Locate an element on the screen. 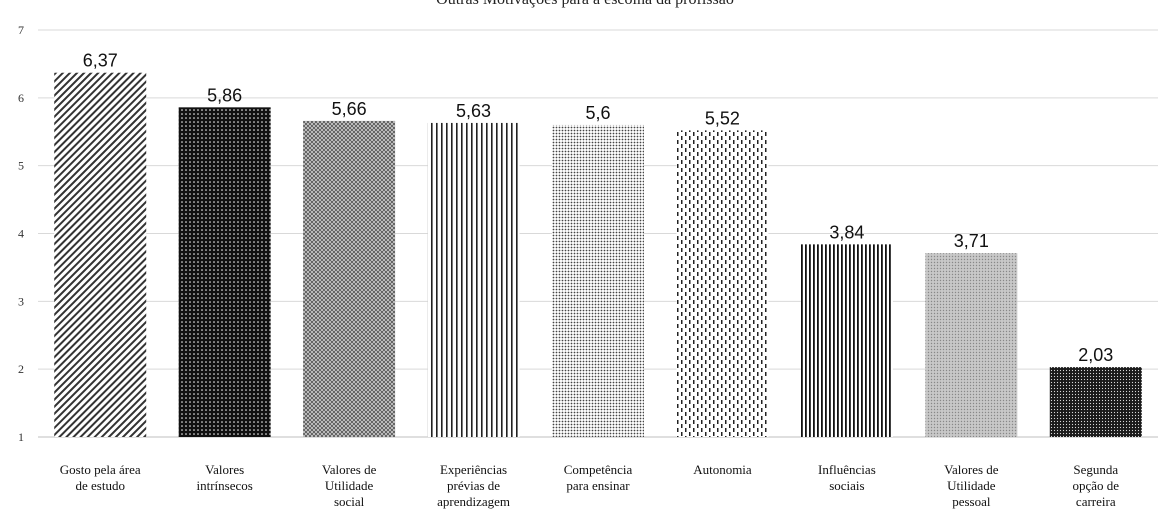 Image resolution: width=1170 pixels, height=524 pixels. x-tick-label: Experiências prévias de aprendizagem is located at coordinates (473, 485).